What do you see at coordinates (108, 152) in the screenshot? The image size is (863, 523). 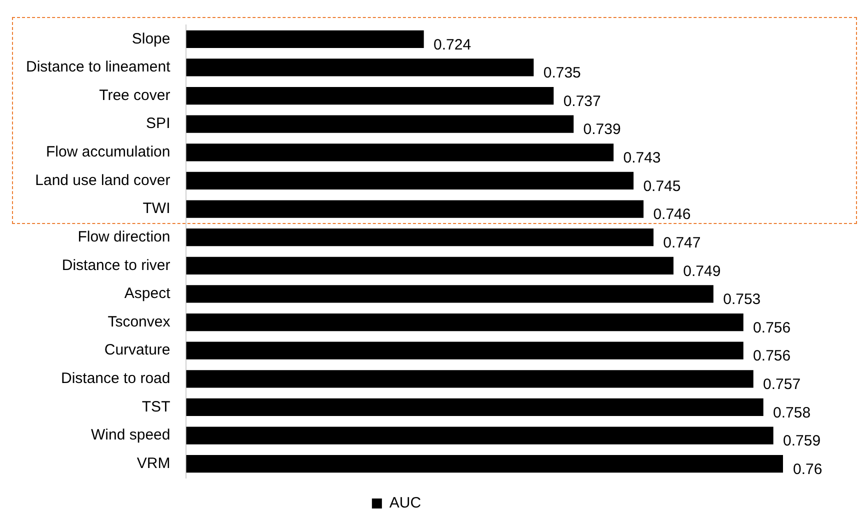 I see `y-tick-label: Flow accumulation` at bounding box center [108, 152].